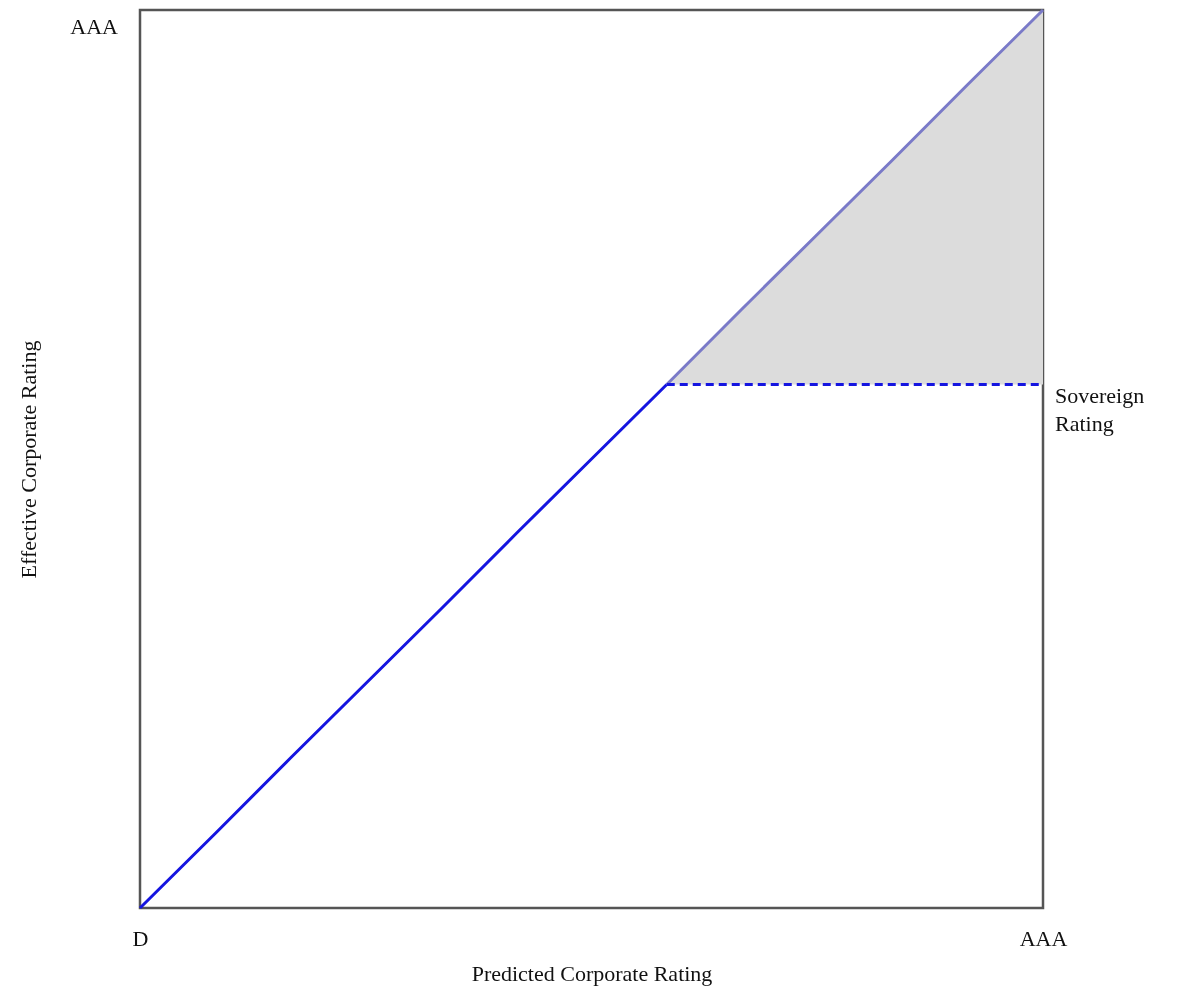  Describe the element at coordinates (140, 938) in the screenshot. I see `x-tick-label: D` at that location.